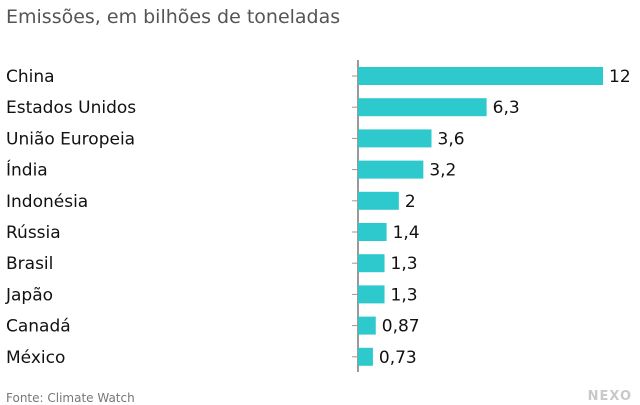 The image size is (640, 405). What do you see at coordinates (70, 398) in the screenshot?
I see `source-note: Fonte: Climate Watch` at bounding box center [70, 398].